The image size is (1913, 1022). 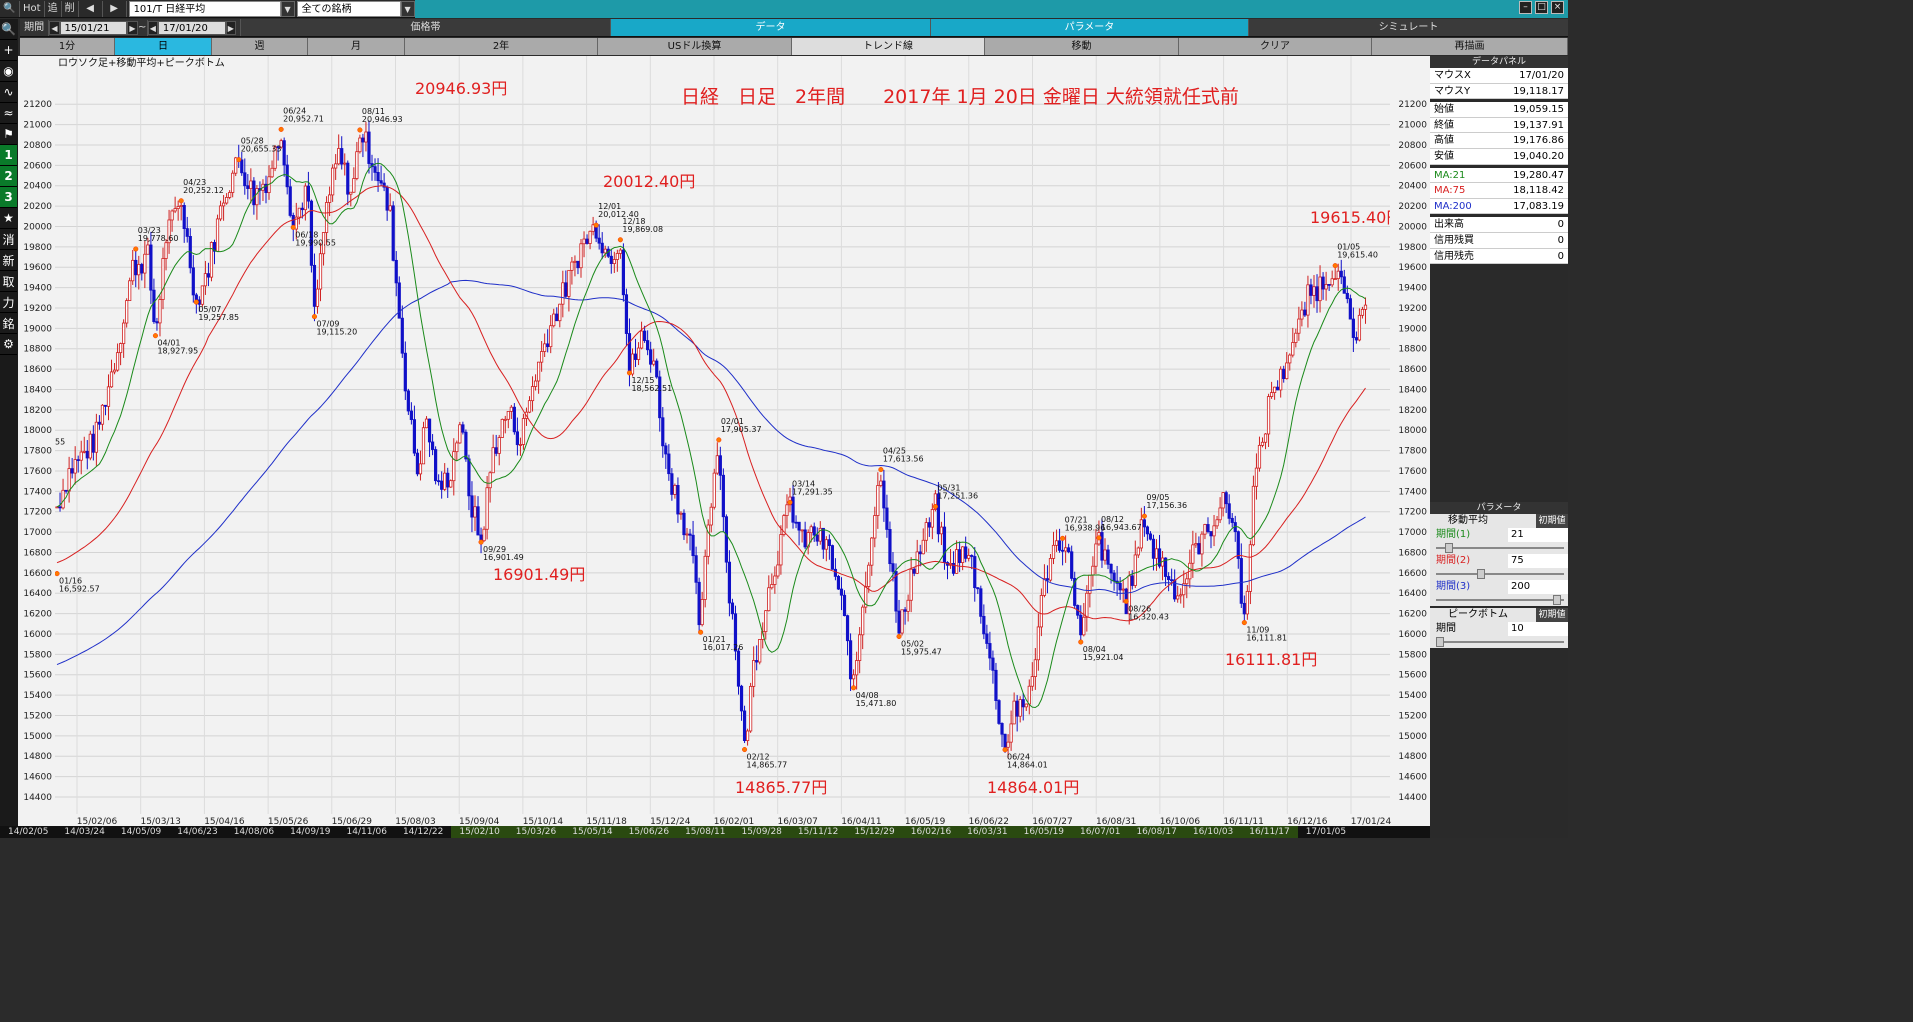 I want to click on star-icon: ★, so click(x=8, y=218).